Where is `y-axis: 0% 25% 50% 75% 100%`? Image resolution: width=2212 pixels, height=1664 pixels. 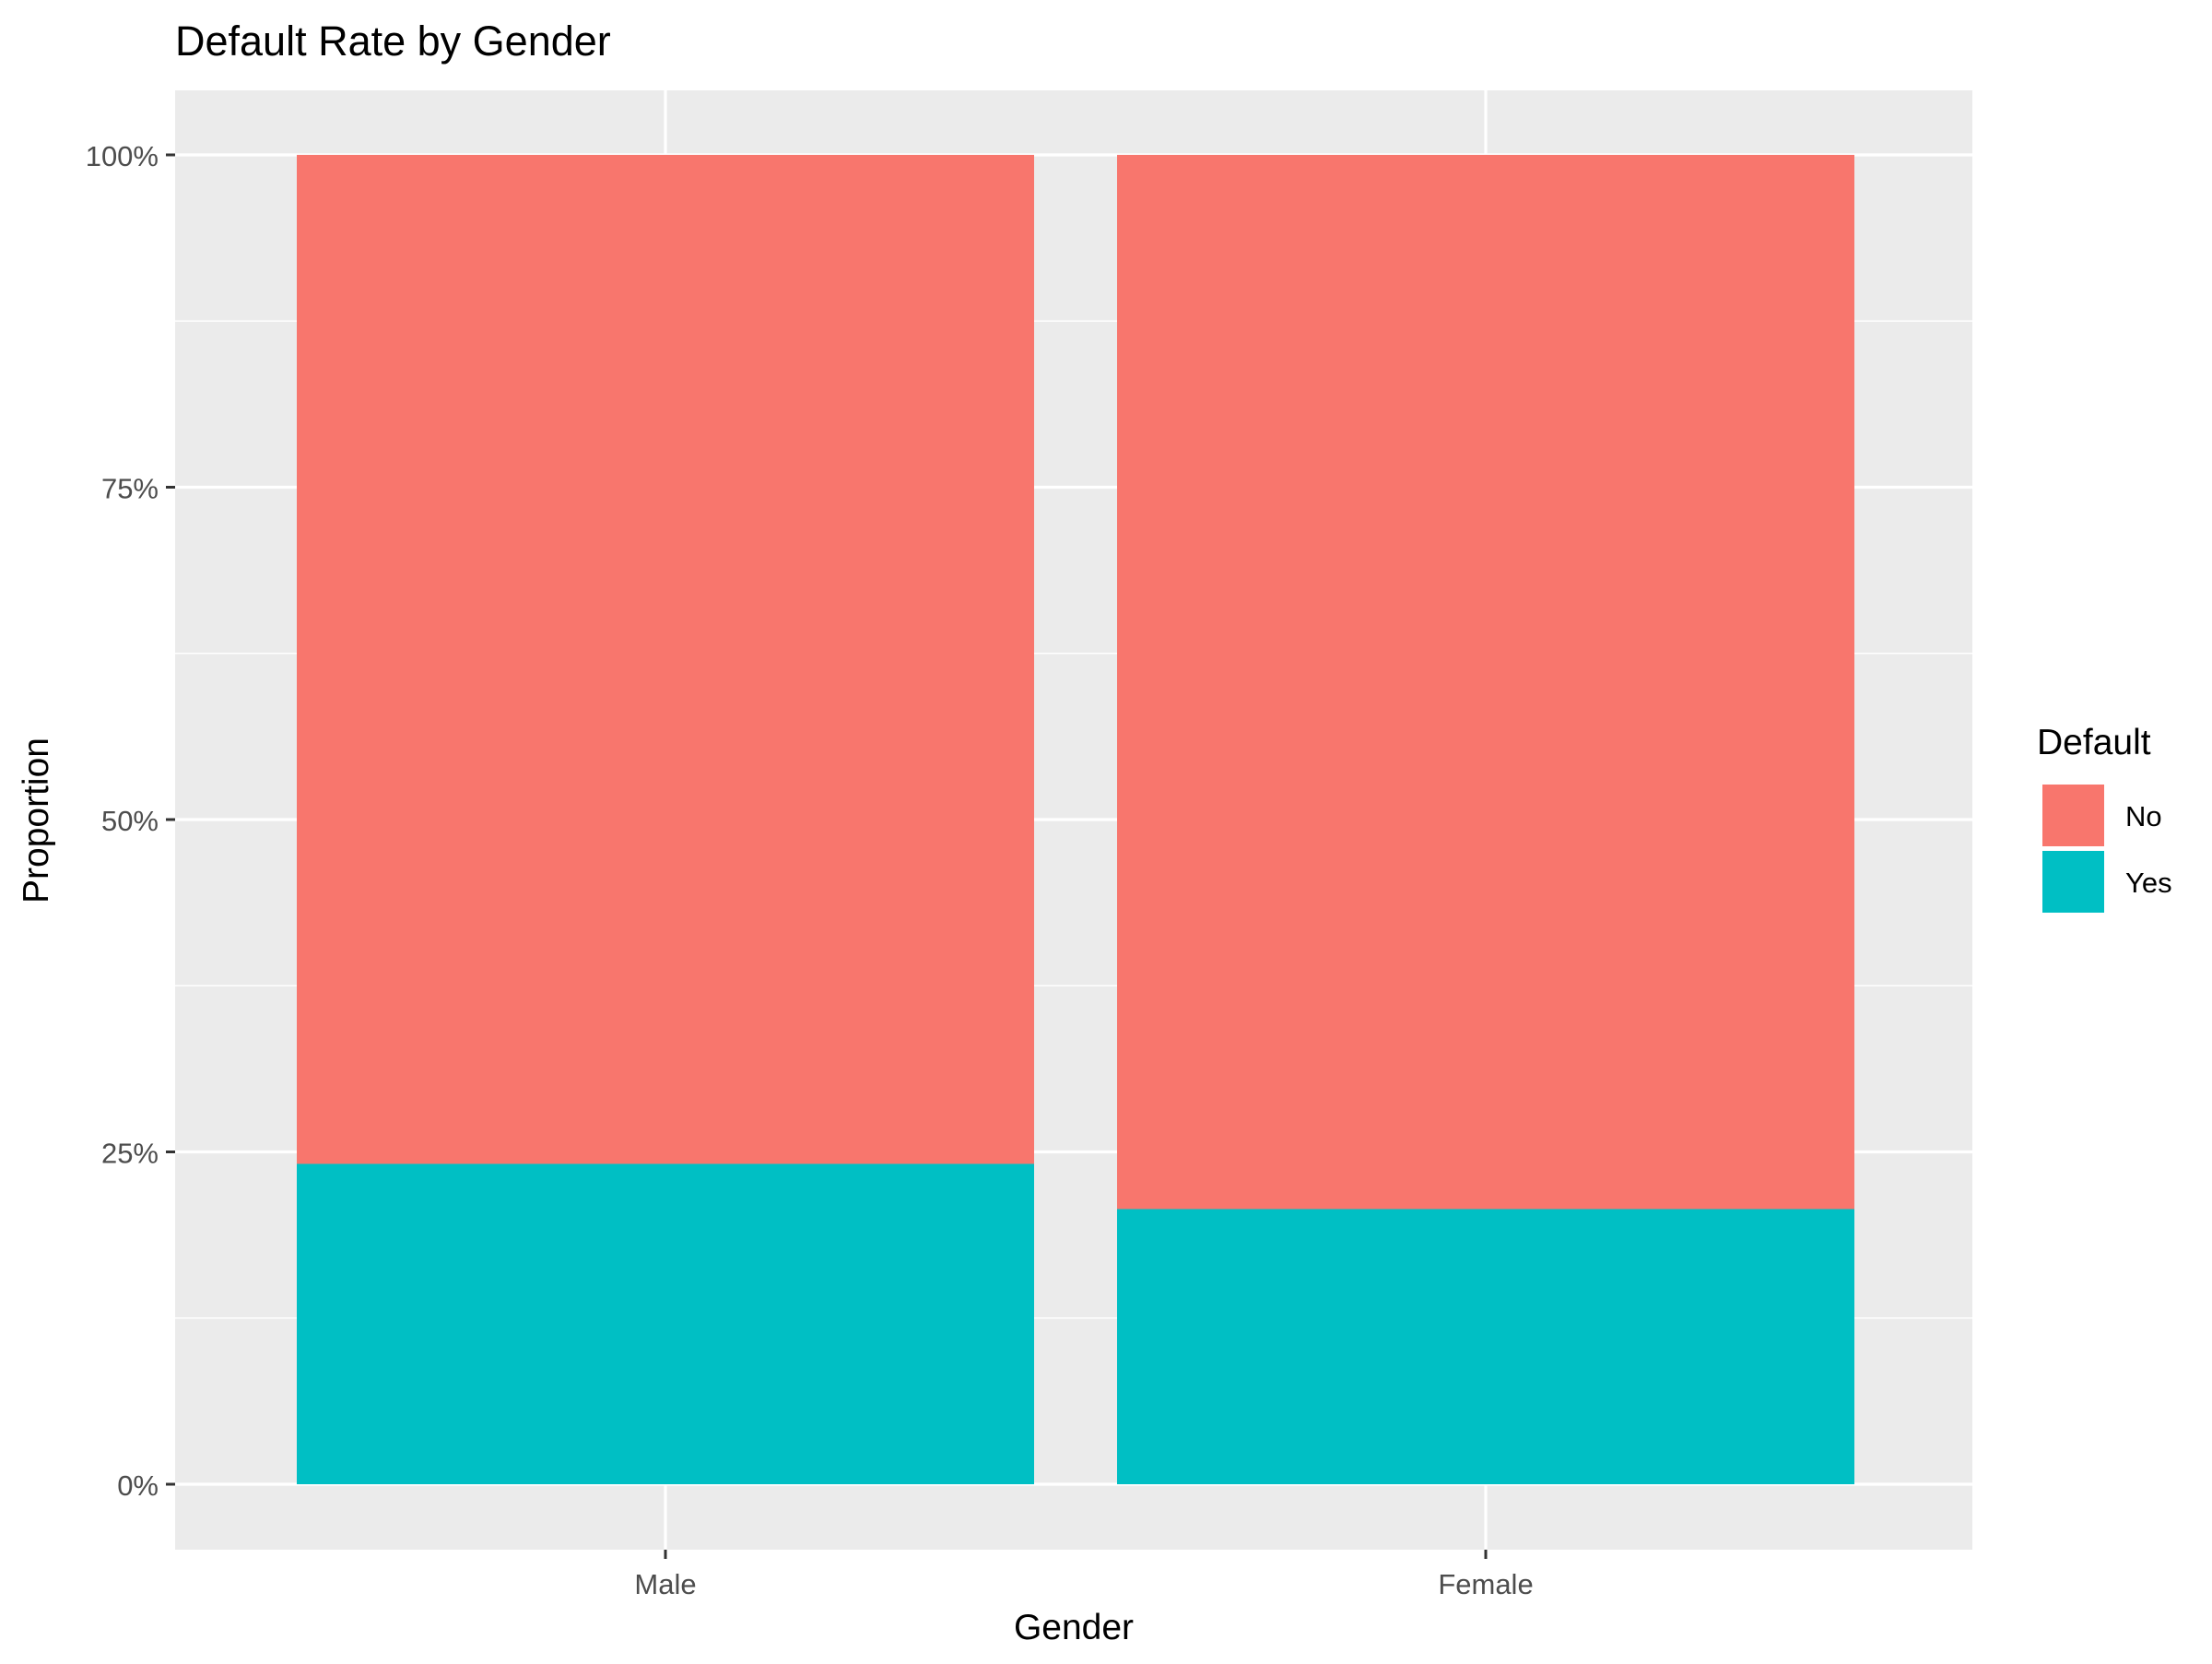 y-axis: 0% 25% 50% 75% 100% is located at coordinates (130, 821).